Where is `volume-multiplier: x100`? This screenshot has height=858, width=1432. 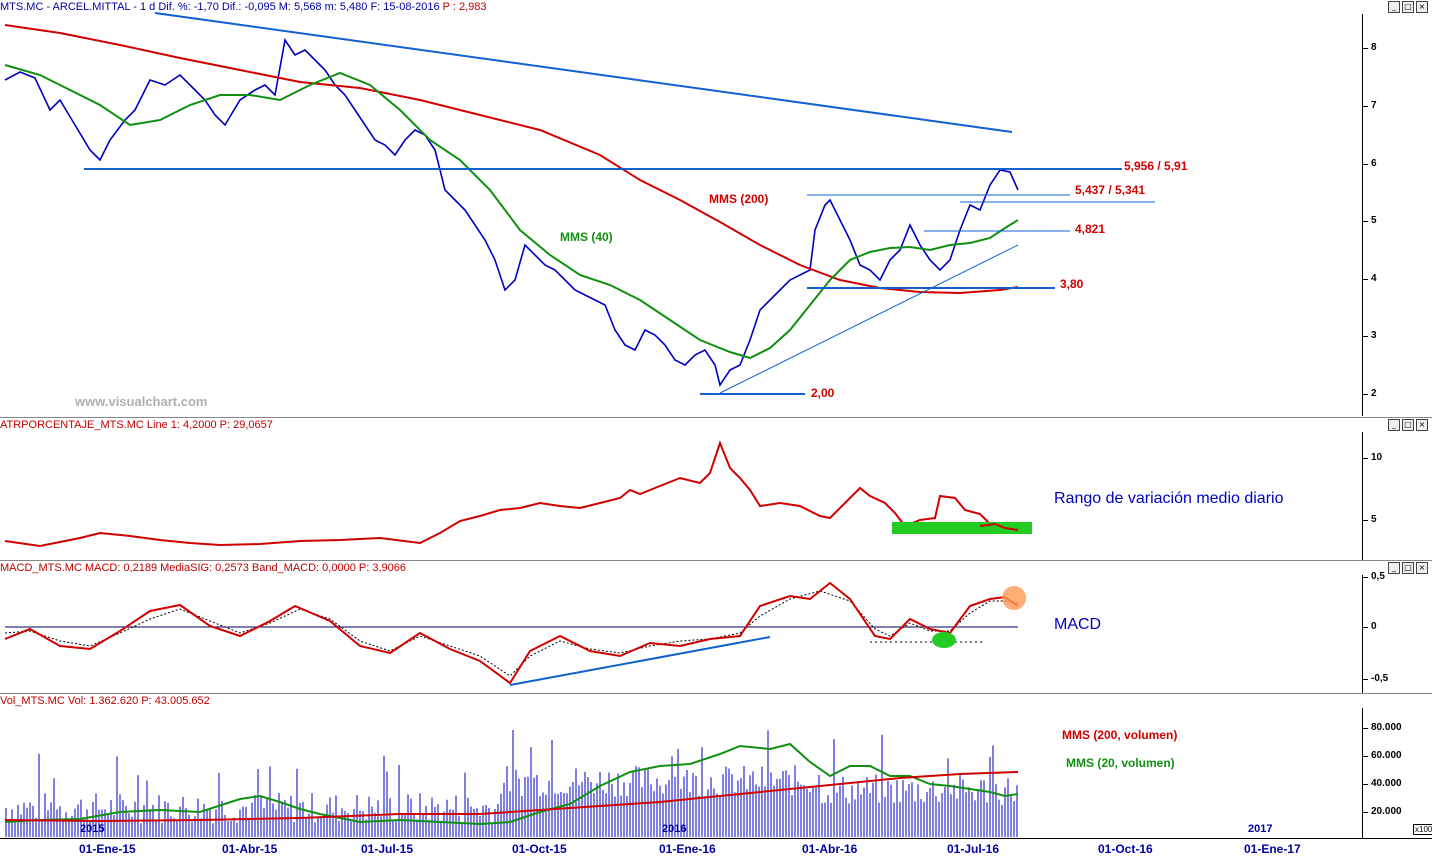
volume-multiplier: x100 is located at coordinates (1422, 829).